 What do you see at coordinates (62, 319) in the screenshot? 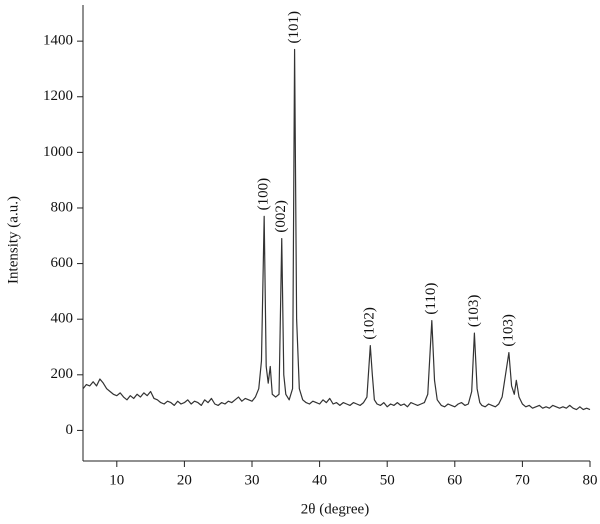
I see `y-tick-label: 400` at bounding box center [62, 319].